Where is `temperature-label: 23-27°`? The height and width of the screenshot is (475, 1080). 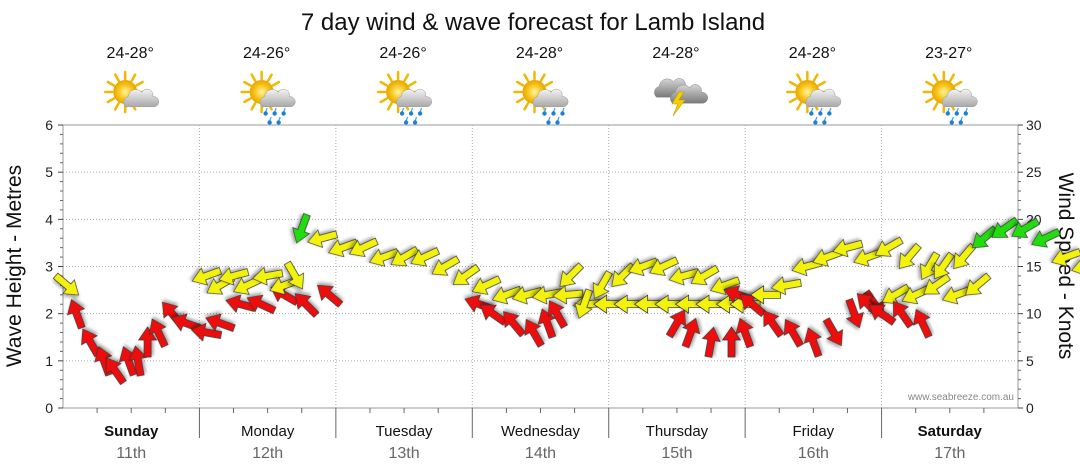 temperature-label: 23-27° is located at coordinates (948, 53).